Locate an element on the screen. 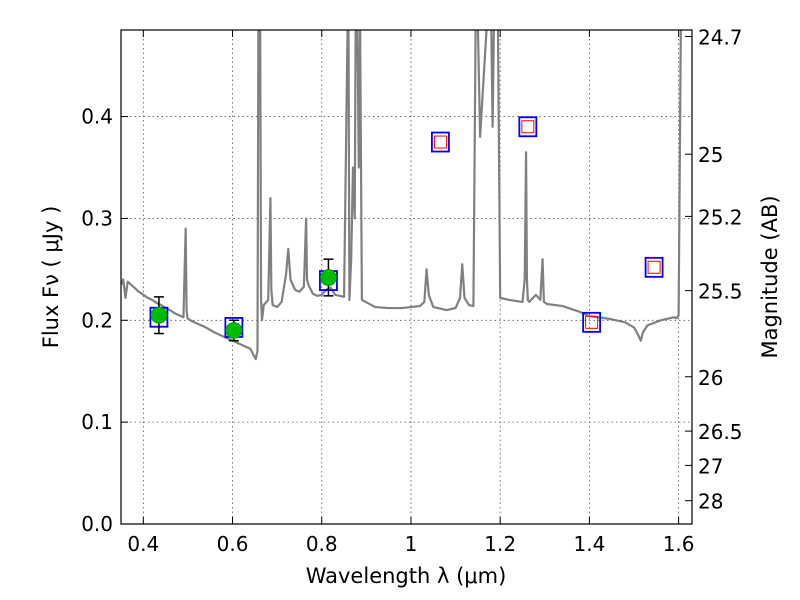 The height and width of the screenshot is (600, 800). x-tick-label: 1.6 is located at coordinates (679, 544).